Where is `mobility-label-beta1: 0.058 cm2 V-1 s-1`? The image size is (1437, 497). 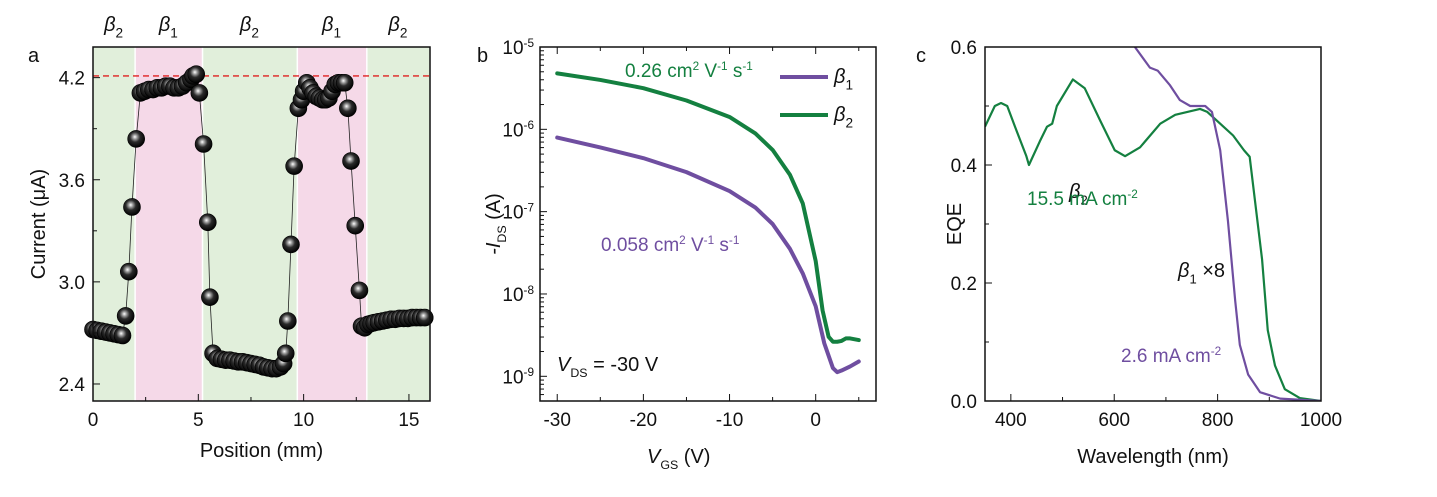 mobility-label-beta1: 0.058 cm2 V-1 s-1 is located at coordinates (670, 245).